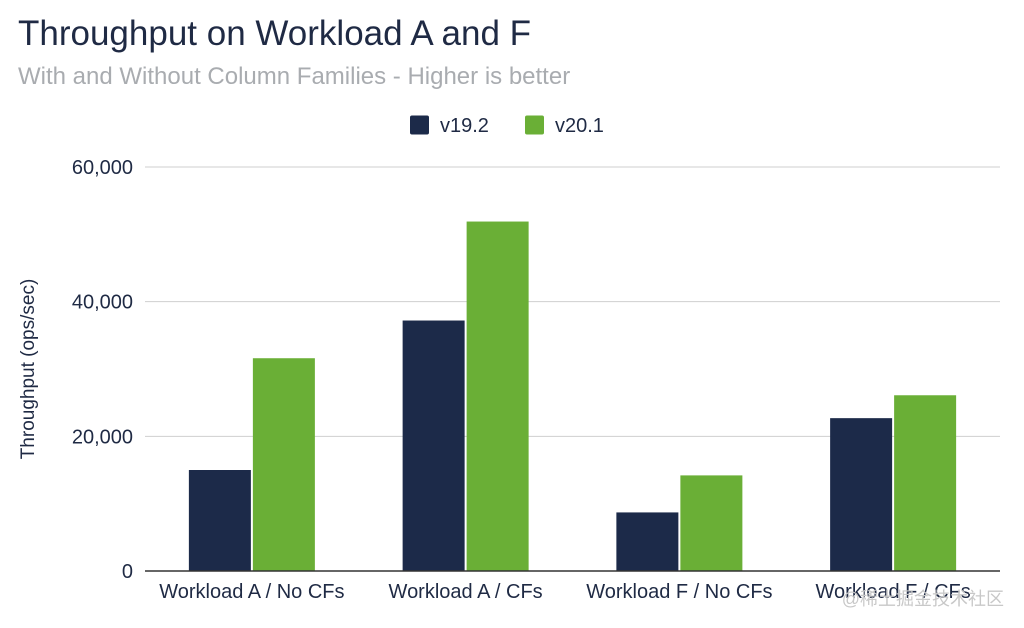  Describe the element at coordinates (102, 303) in the screenshot. I see `y-tick-label: 40,000` at that location.